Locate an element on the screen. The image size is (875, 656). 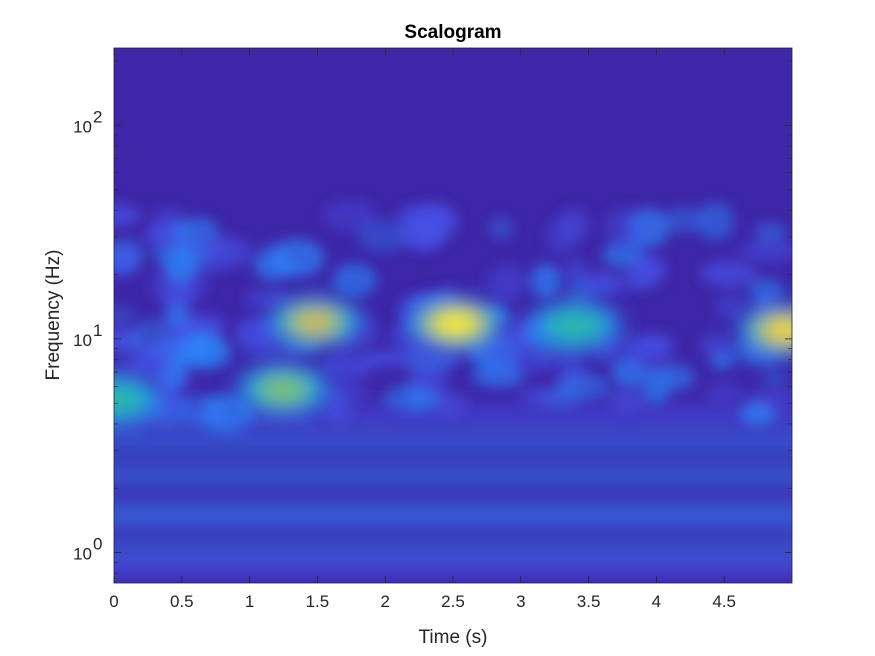
y-tick-exponent: 1 is located at coordinates (97, 330).